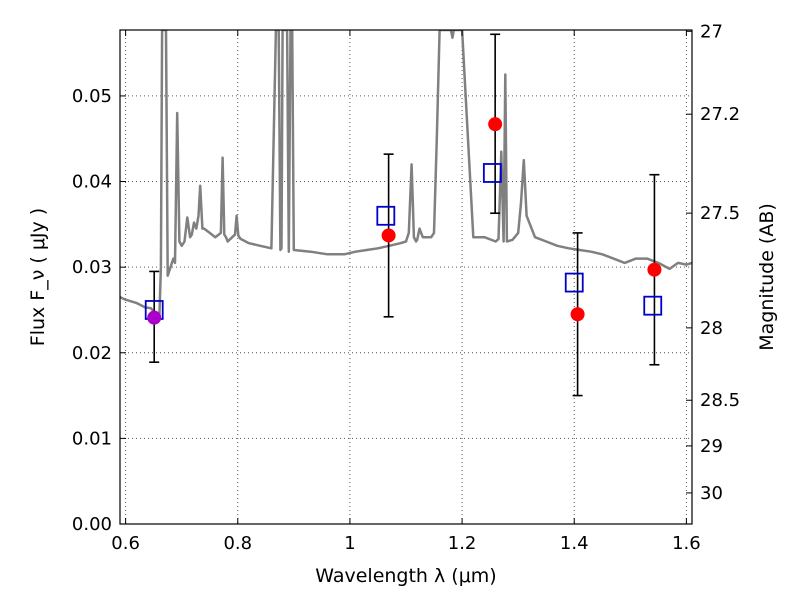 Image resolution: width=800 pixels, height=600 pixels. What do you see at coordinates (767, 277) in the screenshot?
I see `y2-axis-label: Magnitude (AB)` at bounding box center [767, 277].